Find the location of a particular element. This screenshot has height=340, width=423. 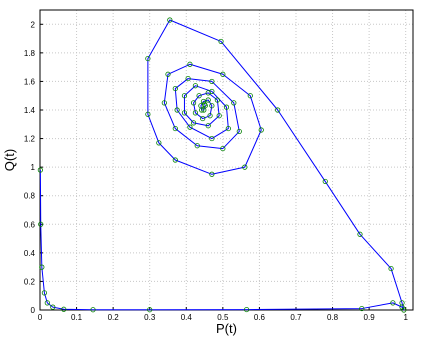

y-tick-label: 1.4 is located at coordinates (30, 110).